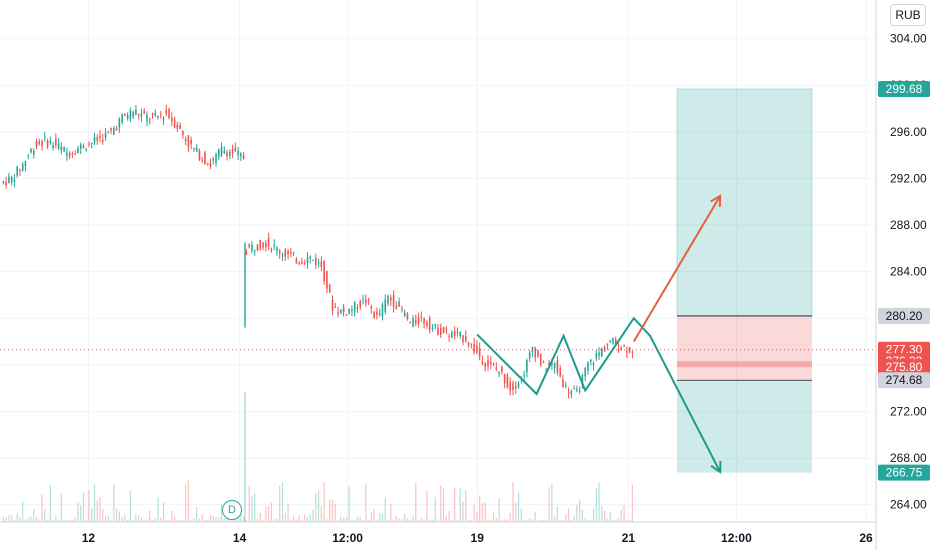  What do you see at coordinates (908, 505) in the screenshot?
I see `price-tick-label: 264.00` at bounding box center [908, 505].